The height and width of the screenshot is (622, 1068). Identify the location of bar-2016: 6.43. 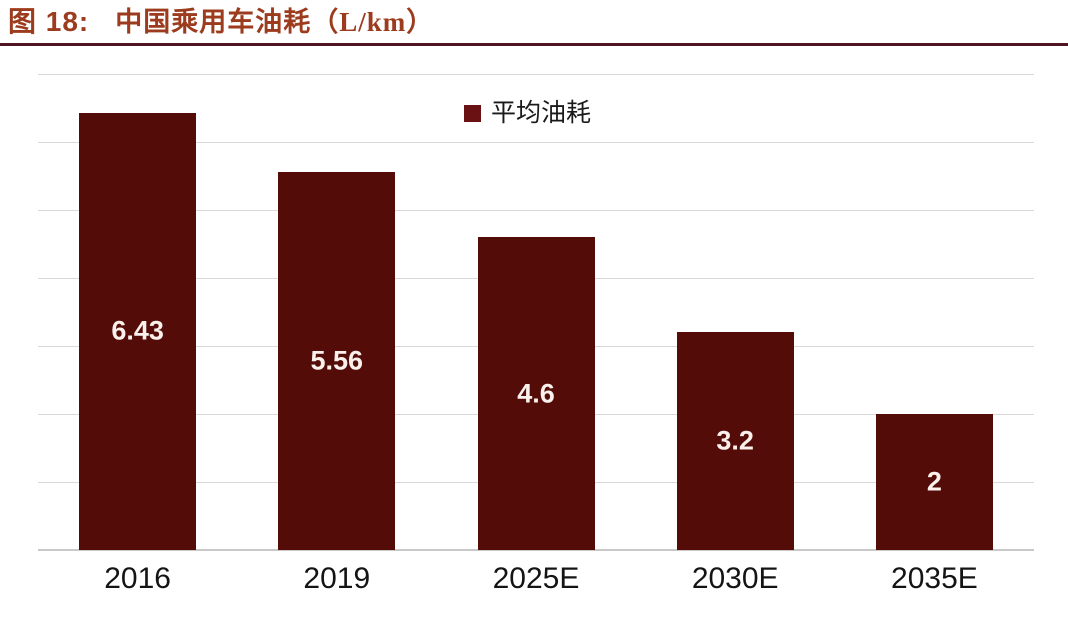
(138, 331).